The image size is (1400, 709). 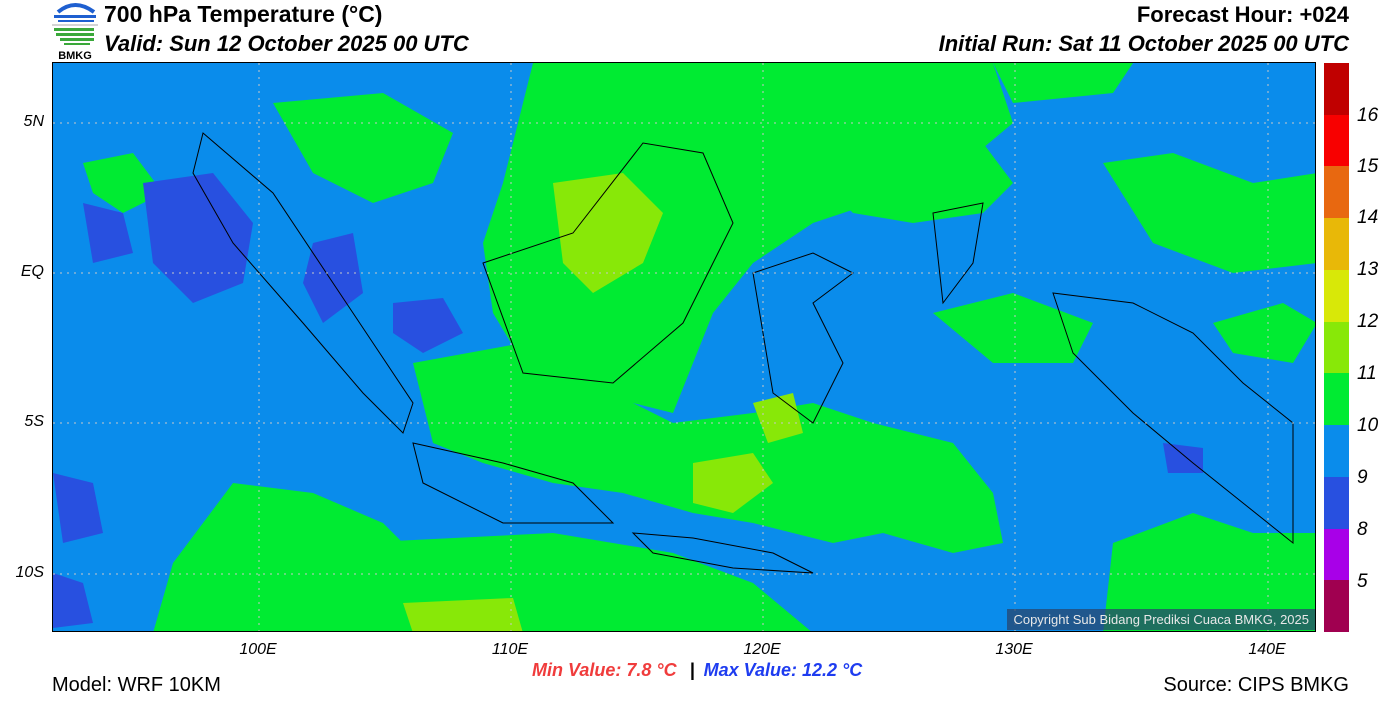 What do you see at coordinates (1368, 115) in the screenshot?
I see `colorbar-label: 16` at bounding box center [1368, 115].